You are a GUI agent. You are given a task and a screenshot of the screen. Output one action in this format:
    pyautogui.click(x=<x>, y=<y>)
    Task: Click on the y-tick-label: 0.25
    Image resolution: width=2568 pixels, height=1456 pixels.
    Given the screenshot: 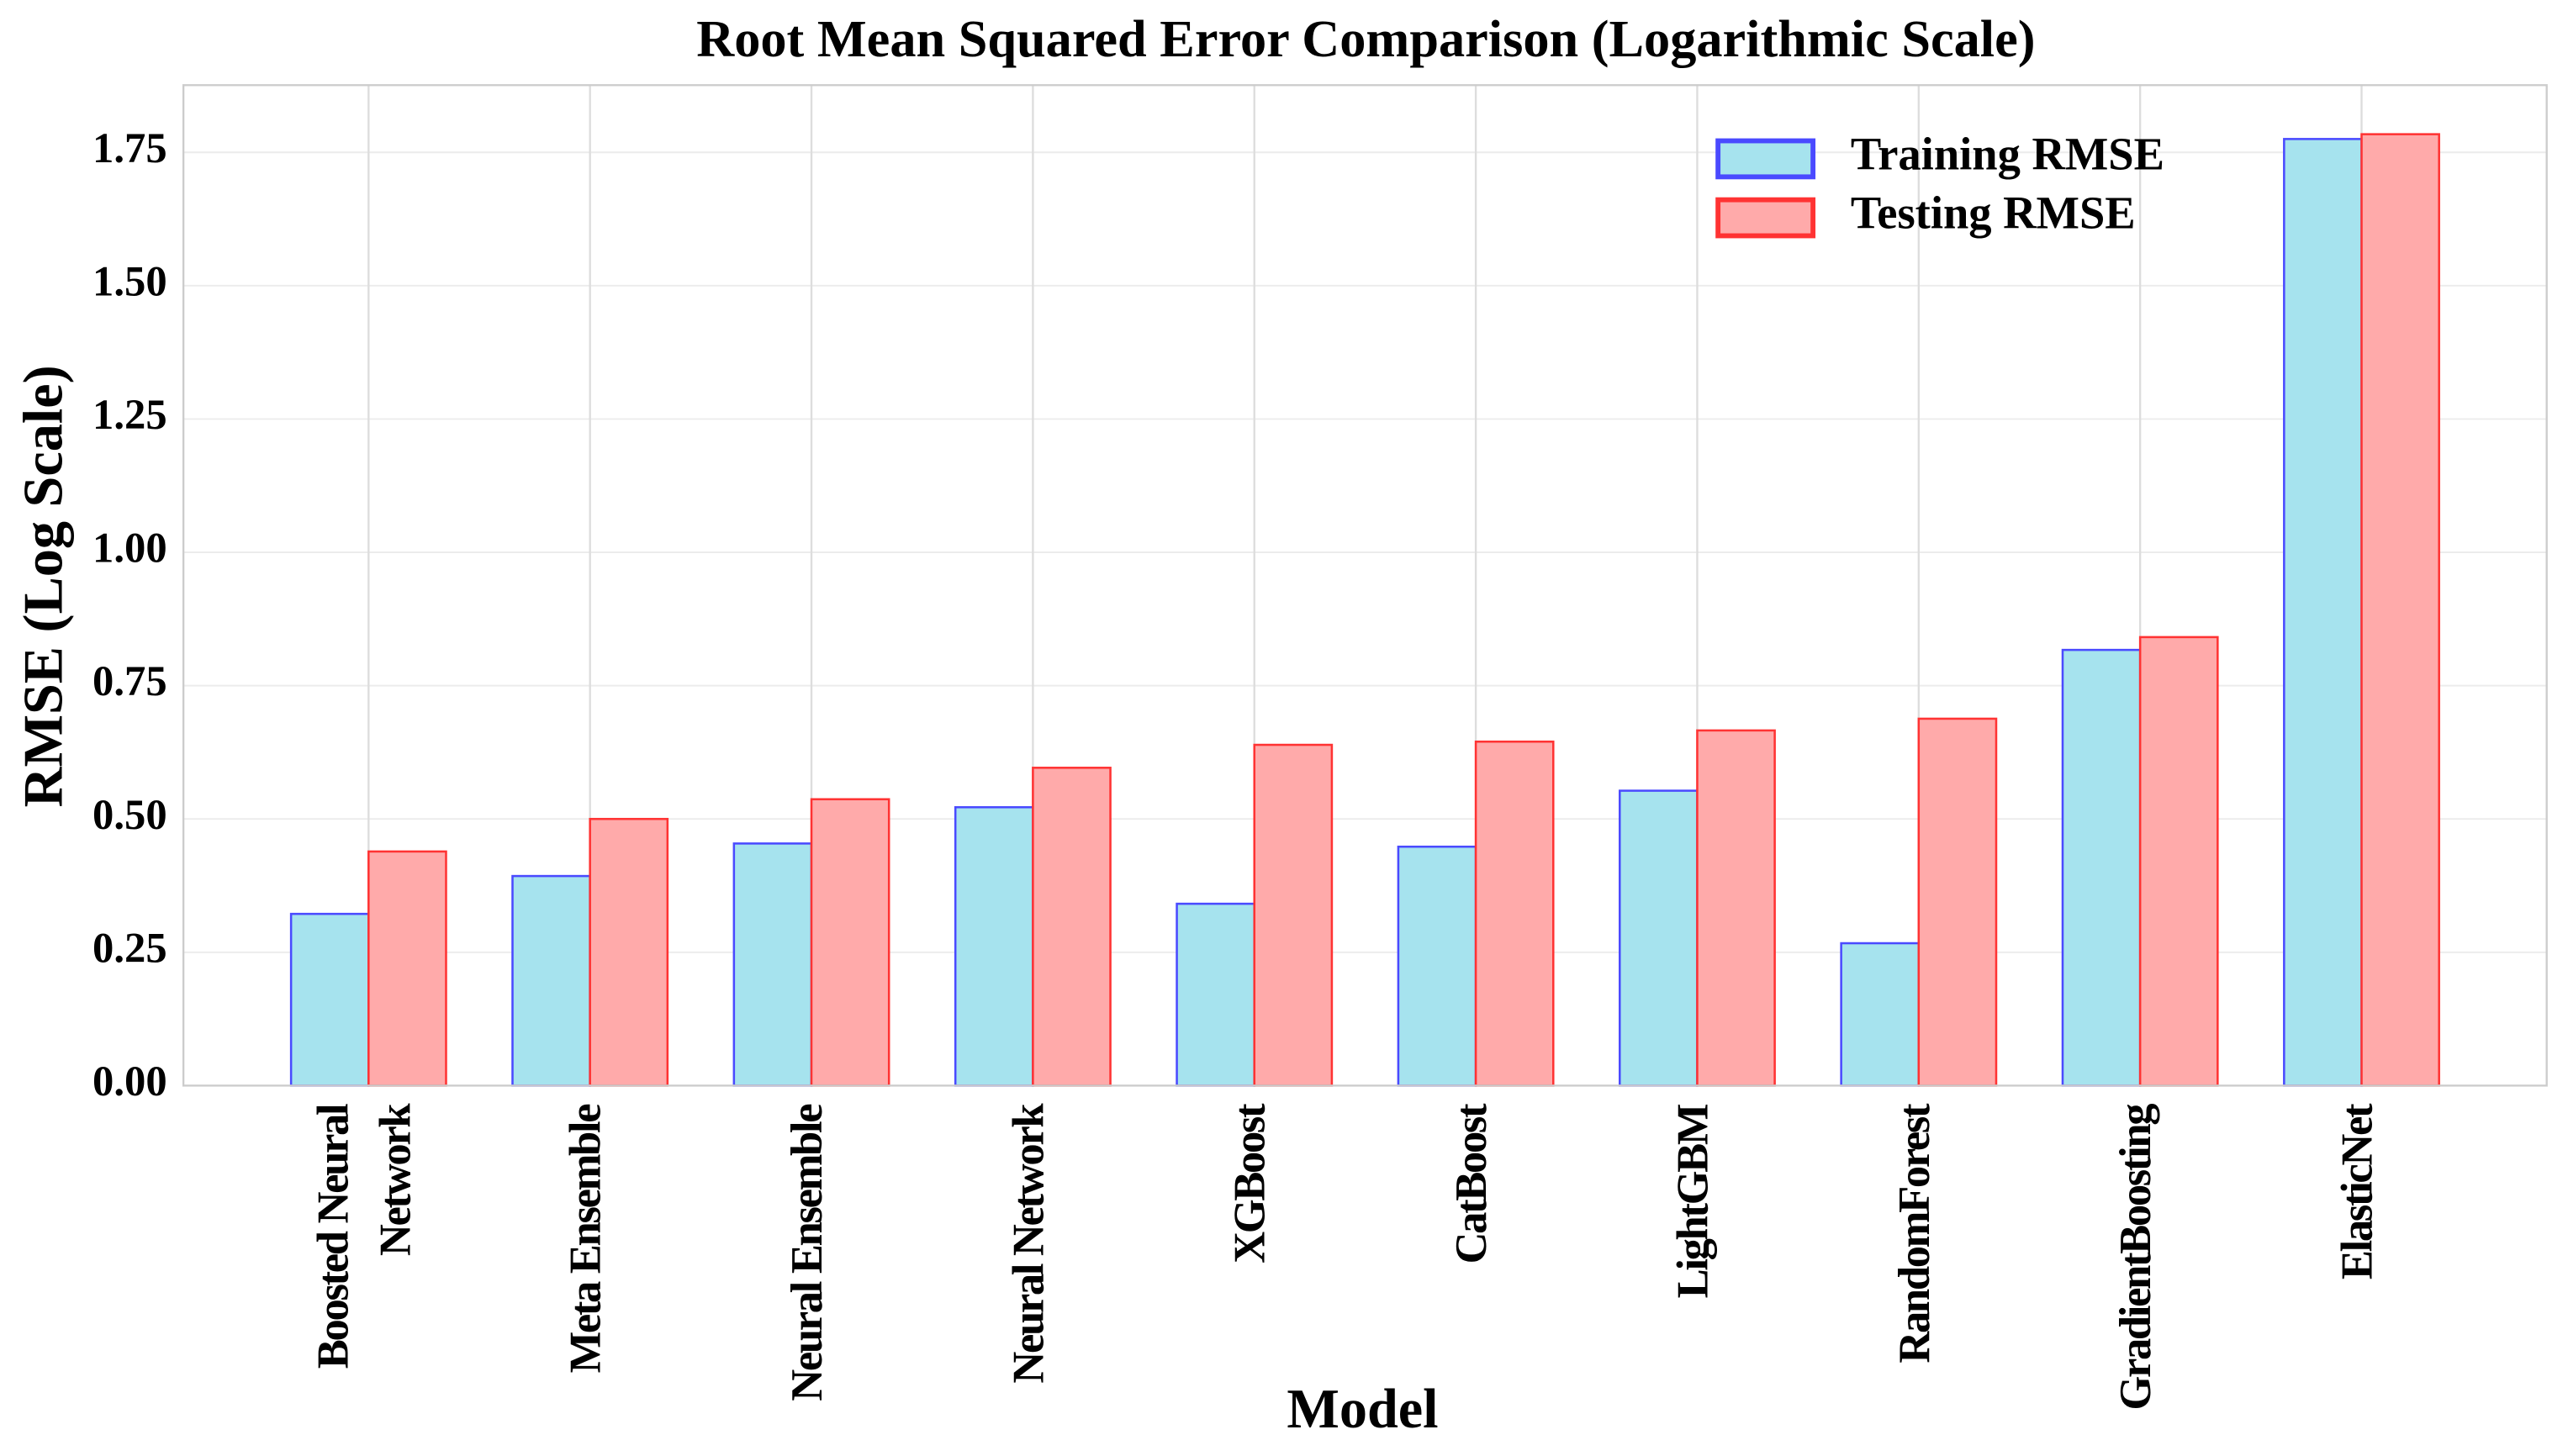 What is the action you would take?
    pyautogui.click(x=129, y=947)
    